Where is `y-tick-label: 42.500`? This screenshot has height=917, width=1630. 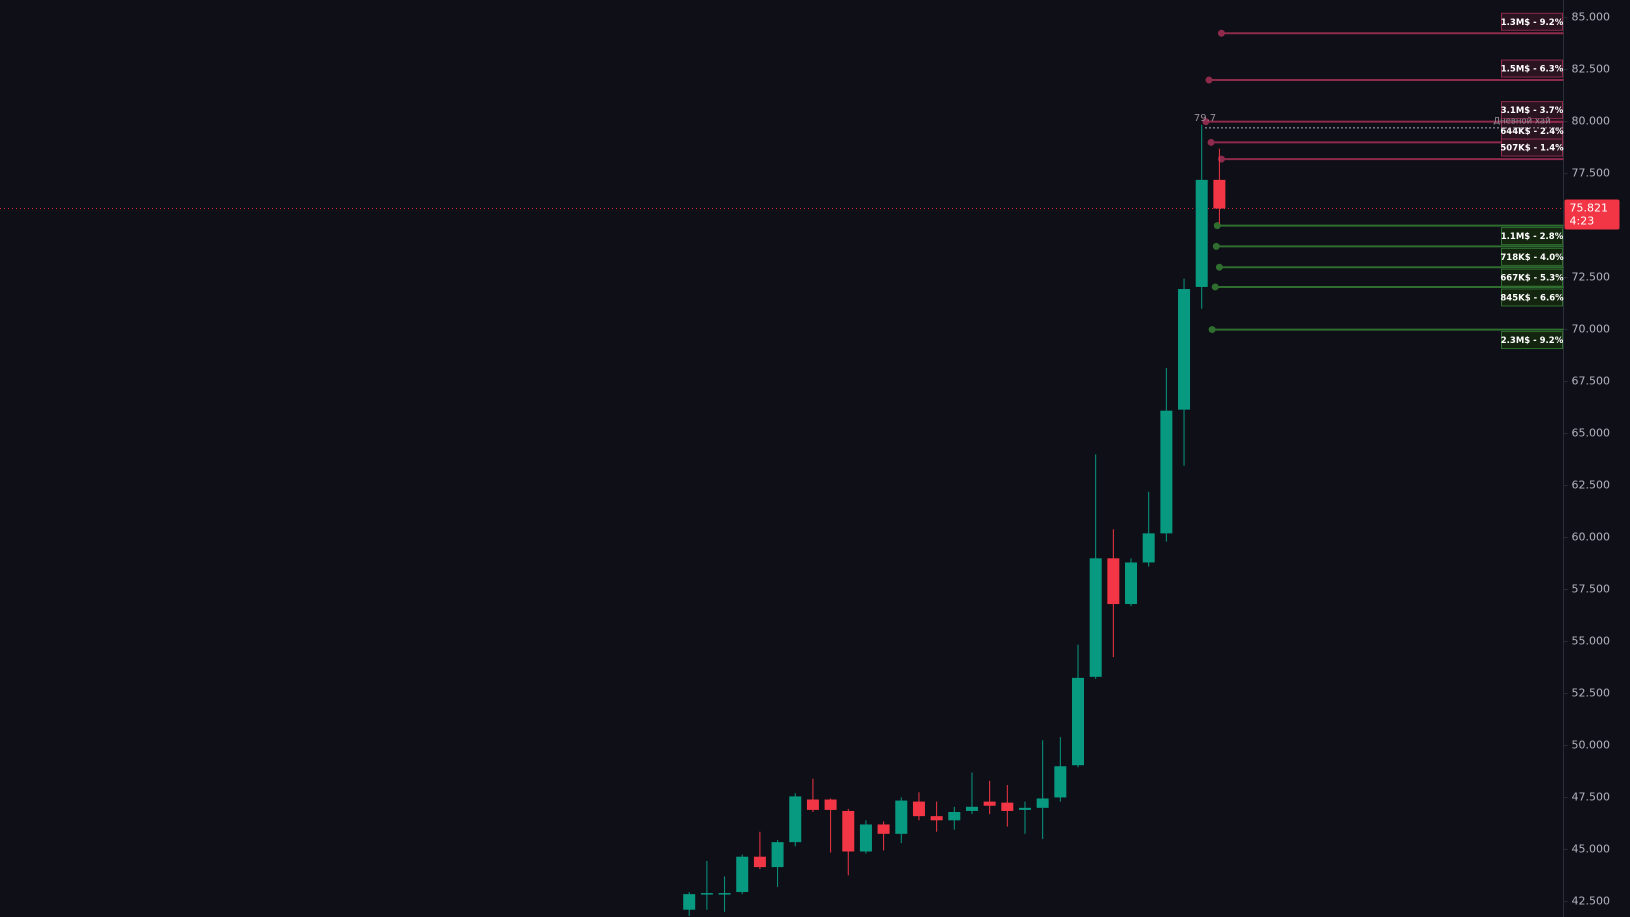
y-tick-label: 42.500 is located at coordinates (1591, 900).